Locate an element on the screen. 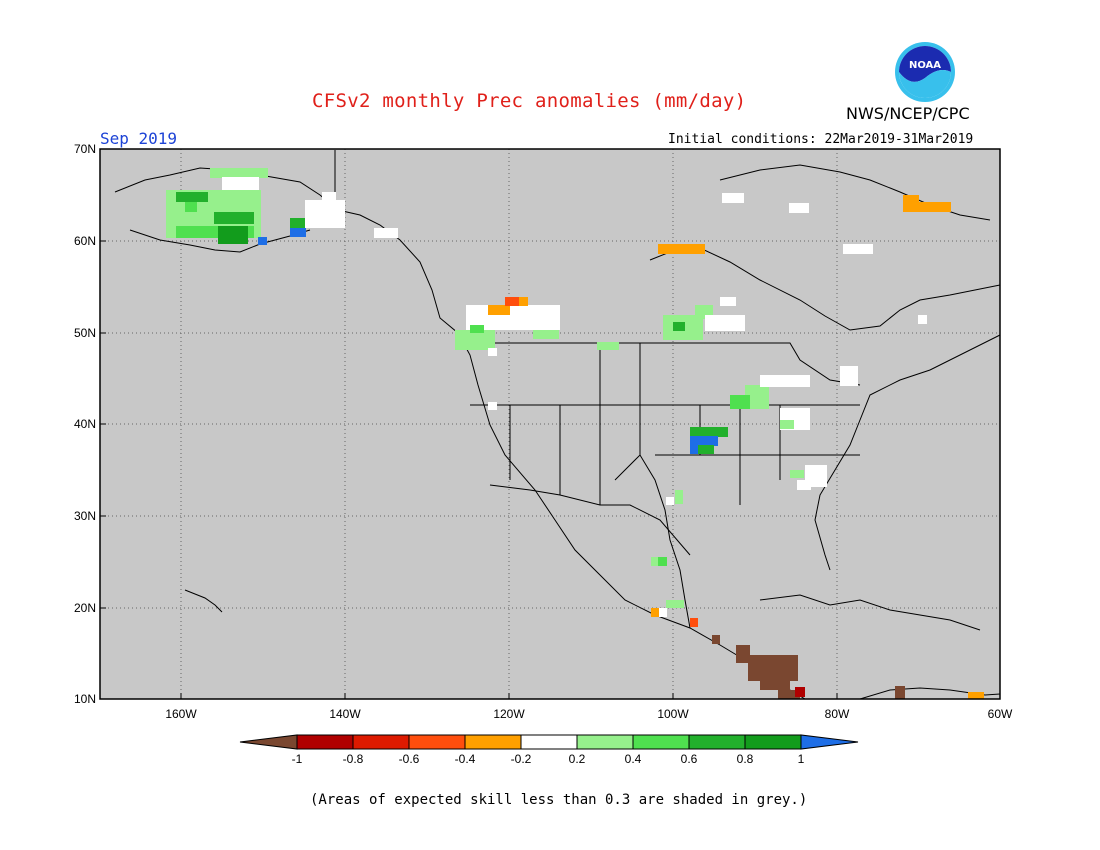 The image size is (1100, 850). legend-label: 0.6 is located at coordinates (689, 759).